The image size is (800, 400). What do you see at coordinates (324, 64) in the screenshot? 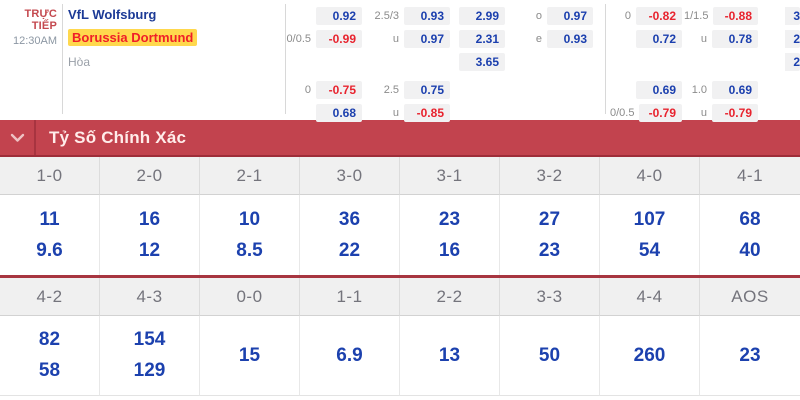
I see `odds-group-ft-handicap: 0.92 0/0.5 -0.99 0 -0.75 0.68` at bounding box center [324, 64].